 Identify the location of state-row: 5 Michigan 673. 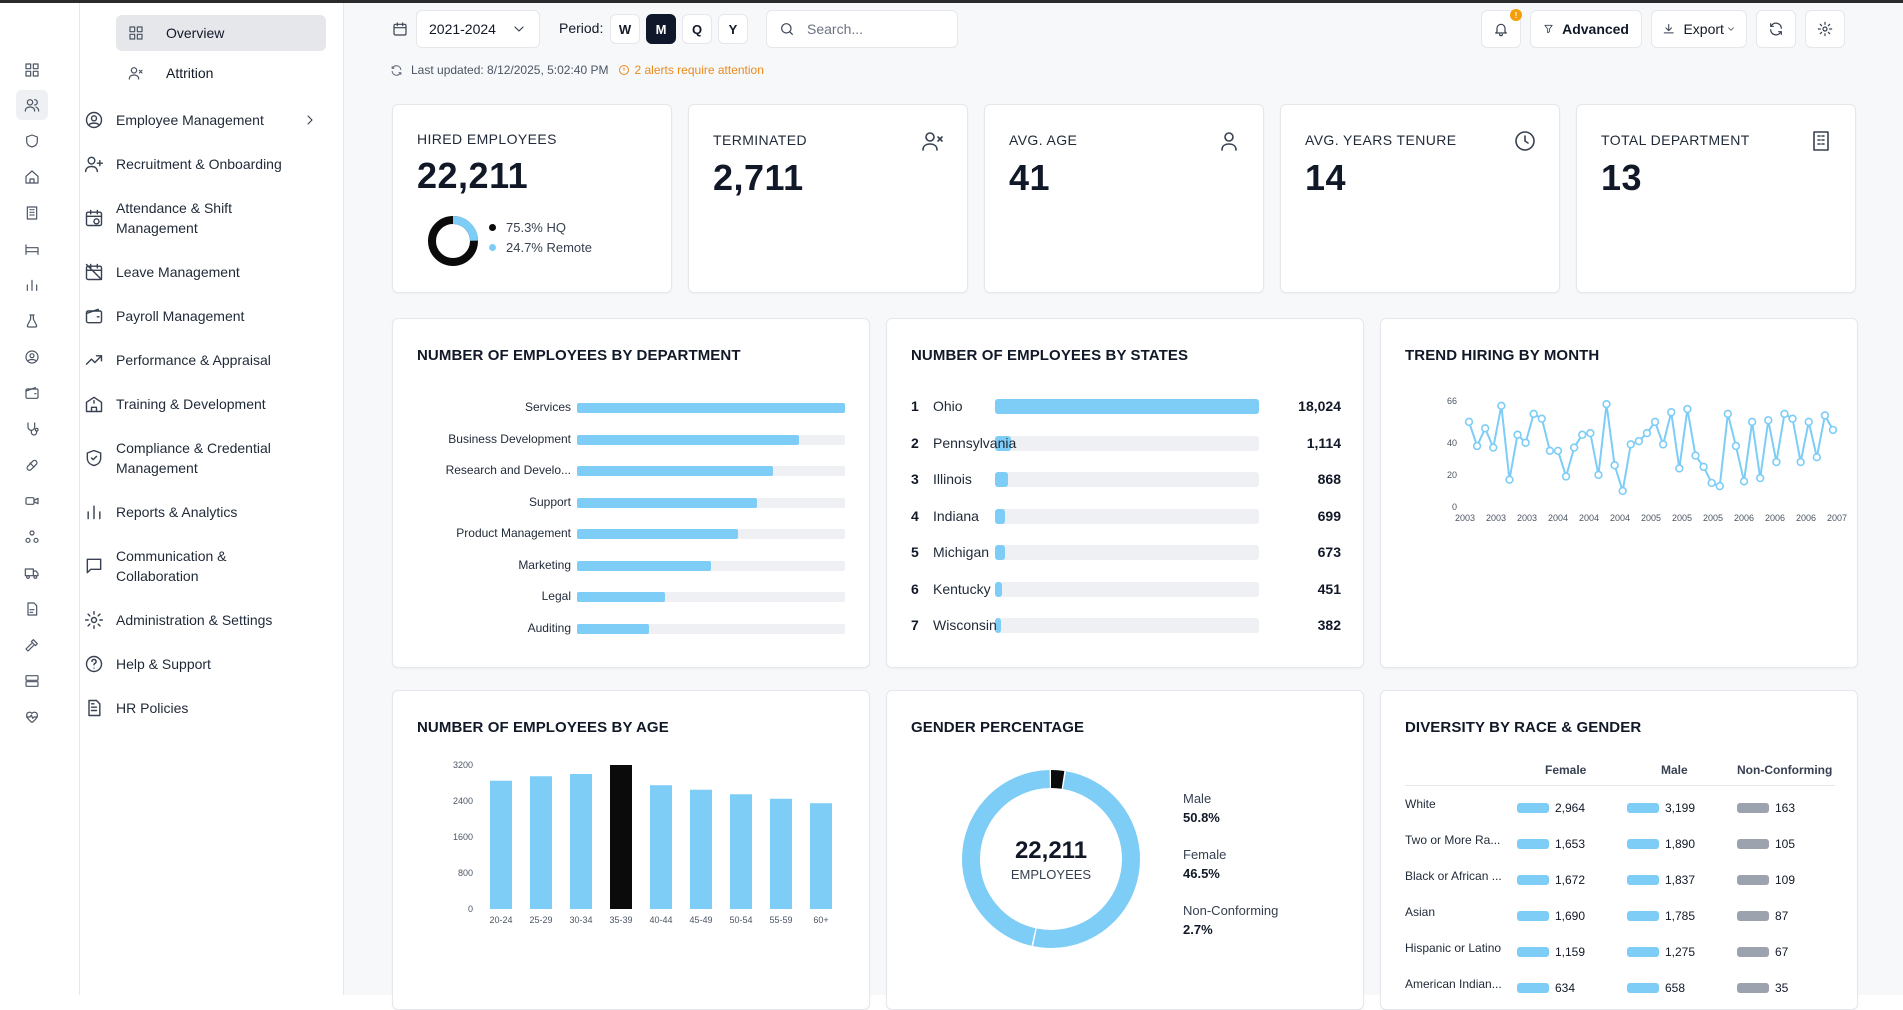
(1126, 553).